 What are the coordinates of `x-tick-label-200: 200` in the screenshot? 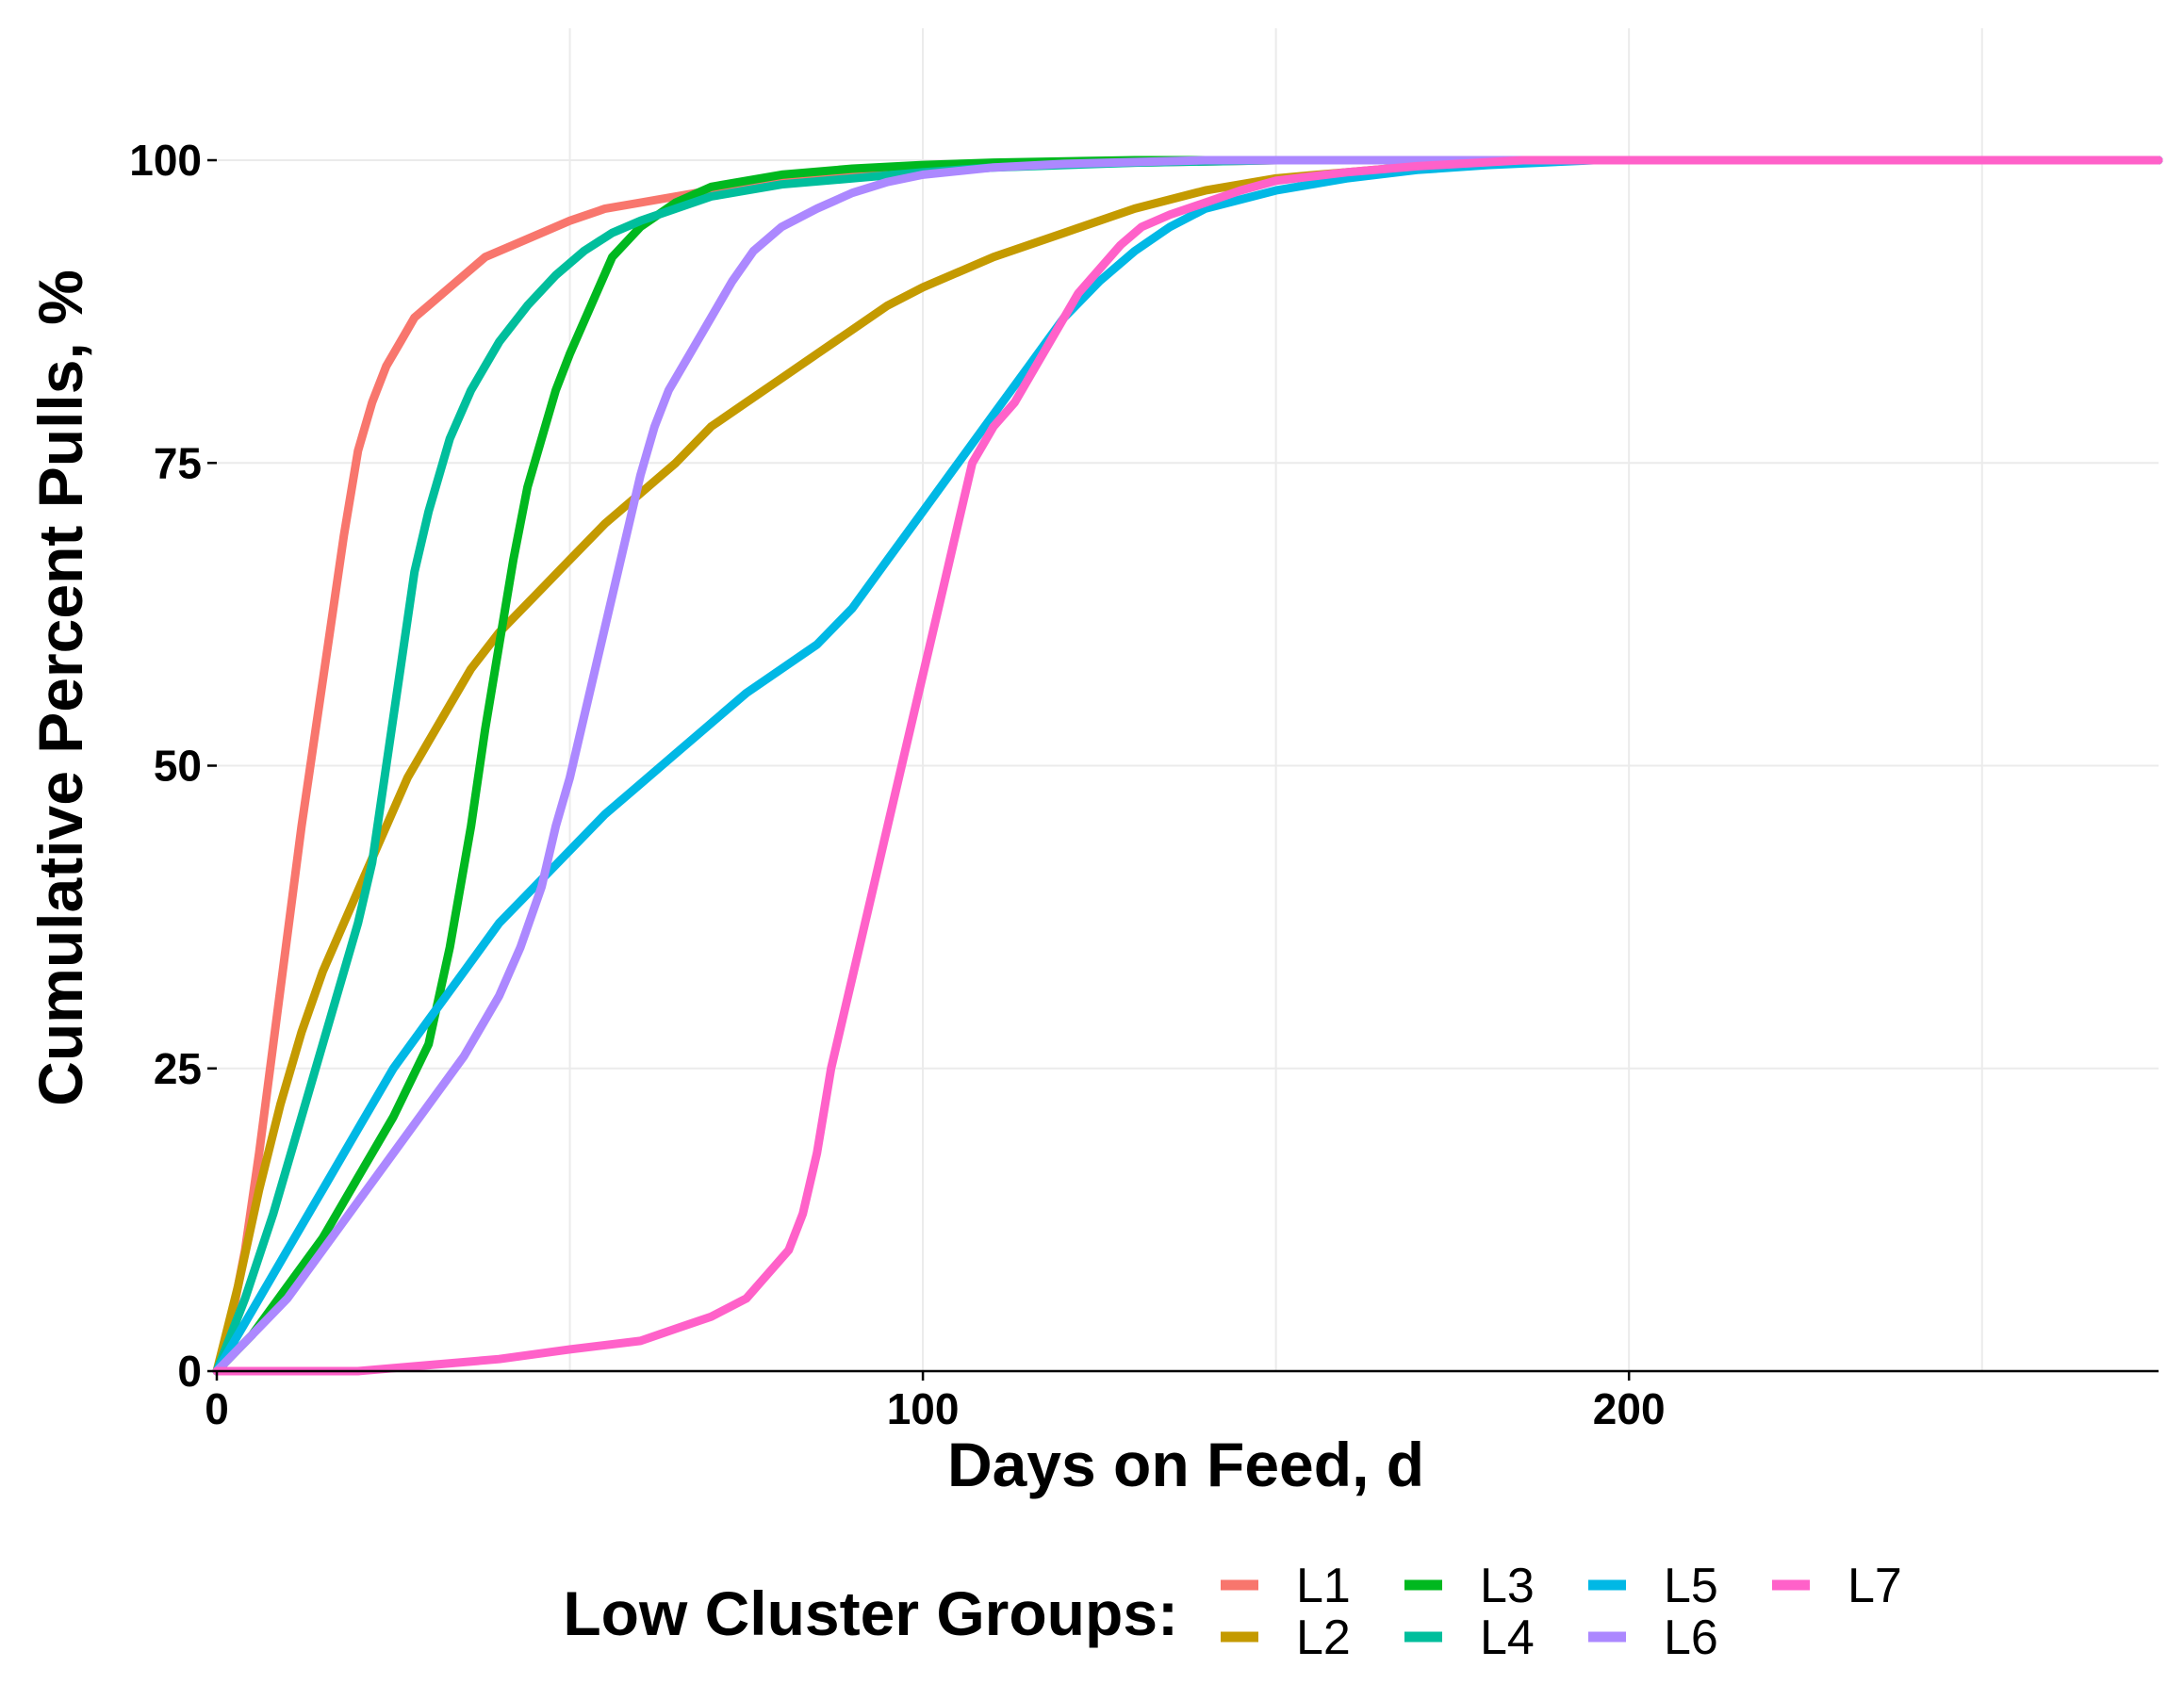 It's located at (1629, 1408).